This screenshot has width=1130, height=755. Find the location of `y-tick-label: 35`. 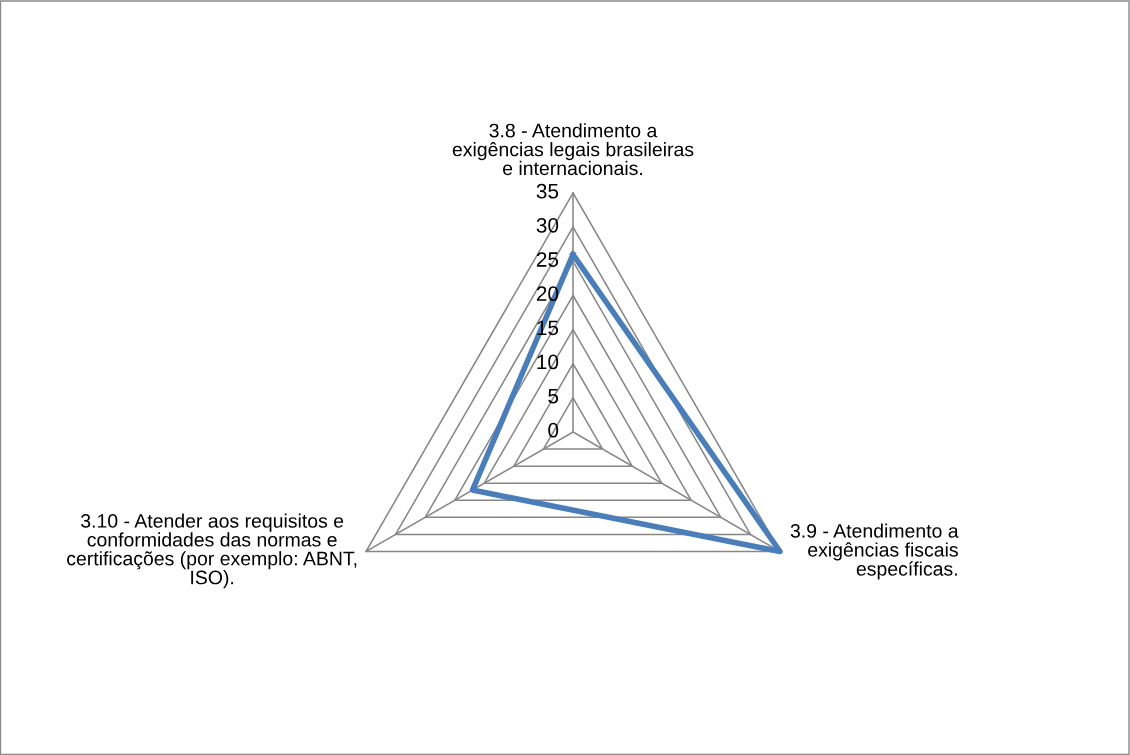

y-tick-label: 35 is located at coordinates (547, 191).